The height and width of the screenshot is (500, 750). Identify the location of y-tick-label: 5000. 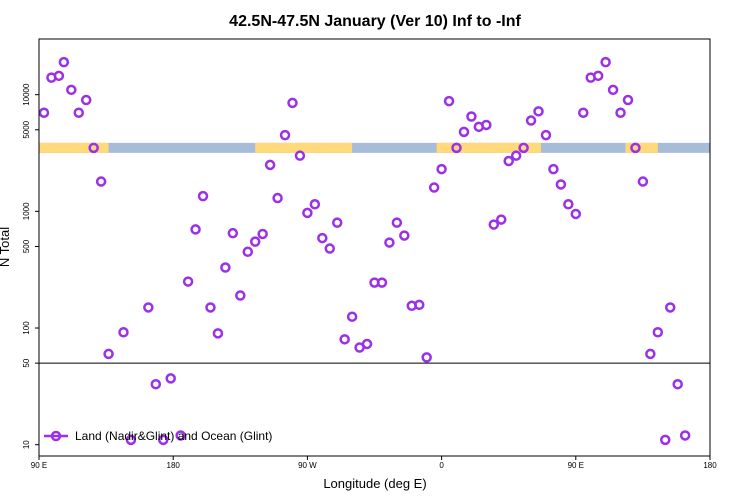
(26, 129).